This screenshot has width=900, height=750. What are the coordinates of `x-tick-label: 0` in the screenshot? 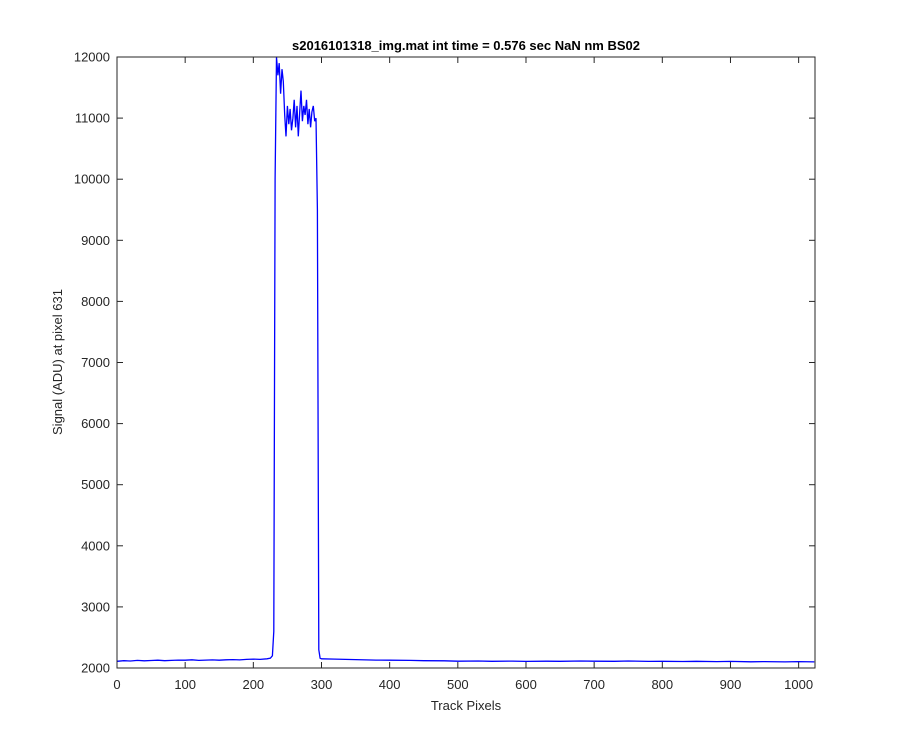 It's located at (116, 684).